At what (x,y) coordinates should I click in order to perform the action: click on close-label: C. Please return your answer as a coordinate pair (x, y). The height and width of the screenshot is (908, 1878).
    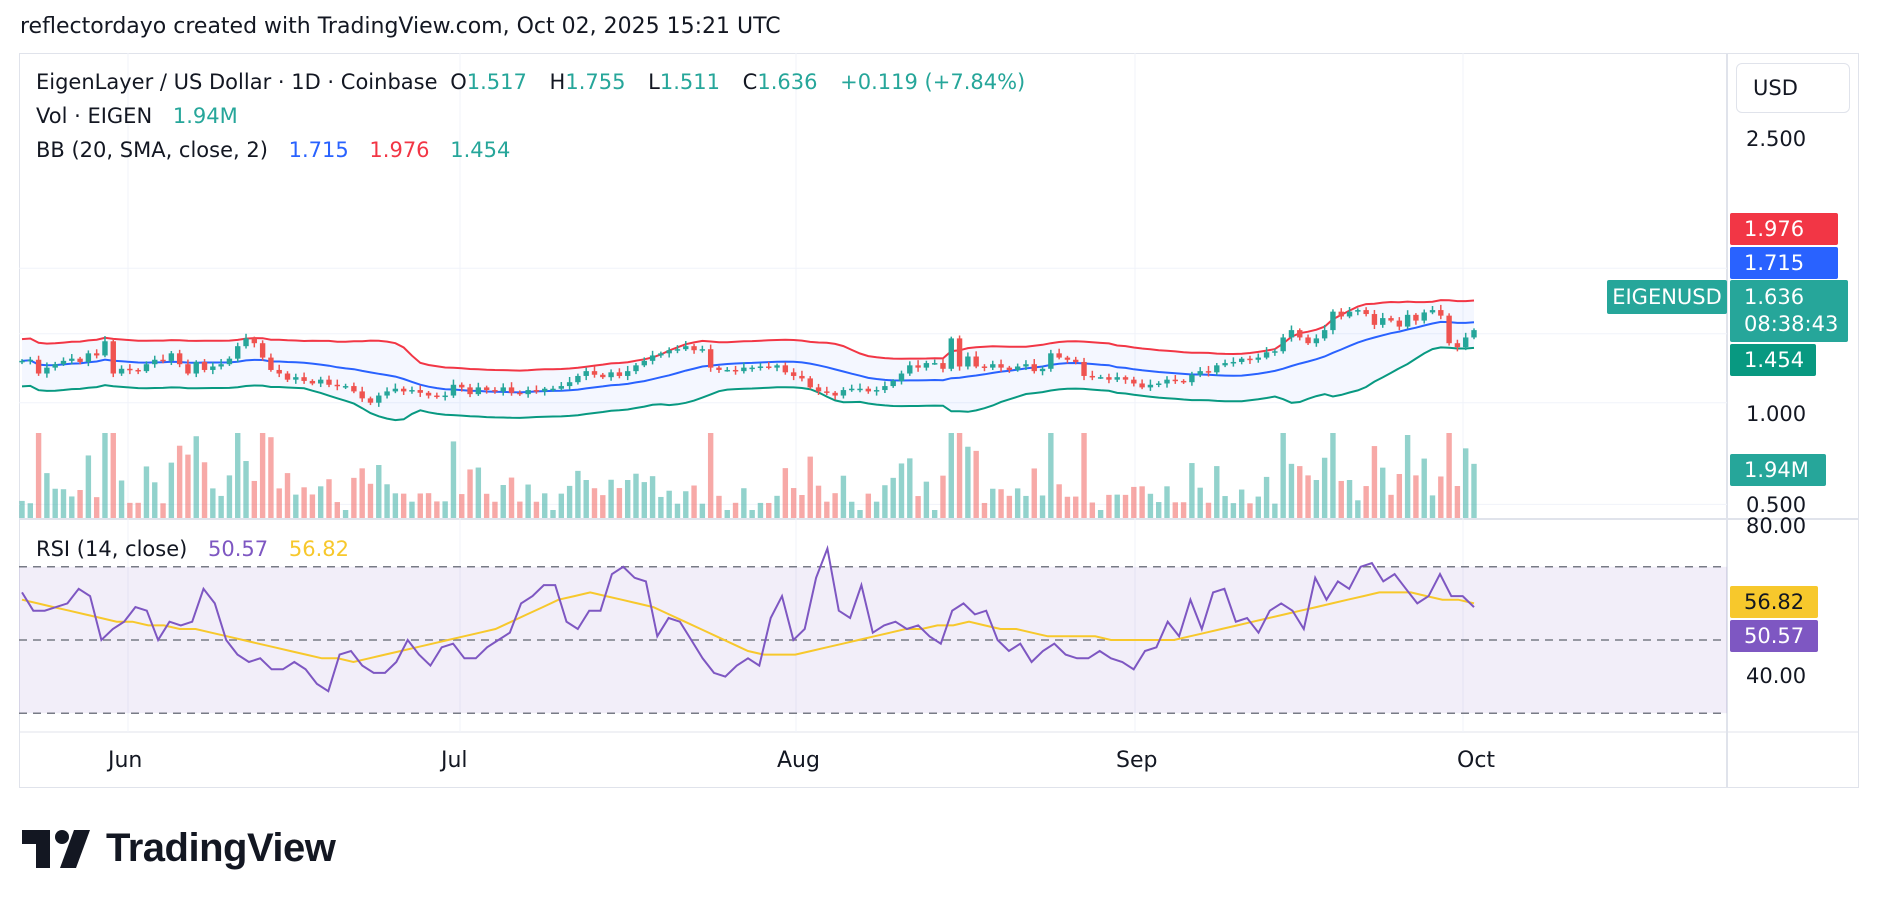
    Looking at the image, I should click on (750, 82).